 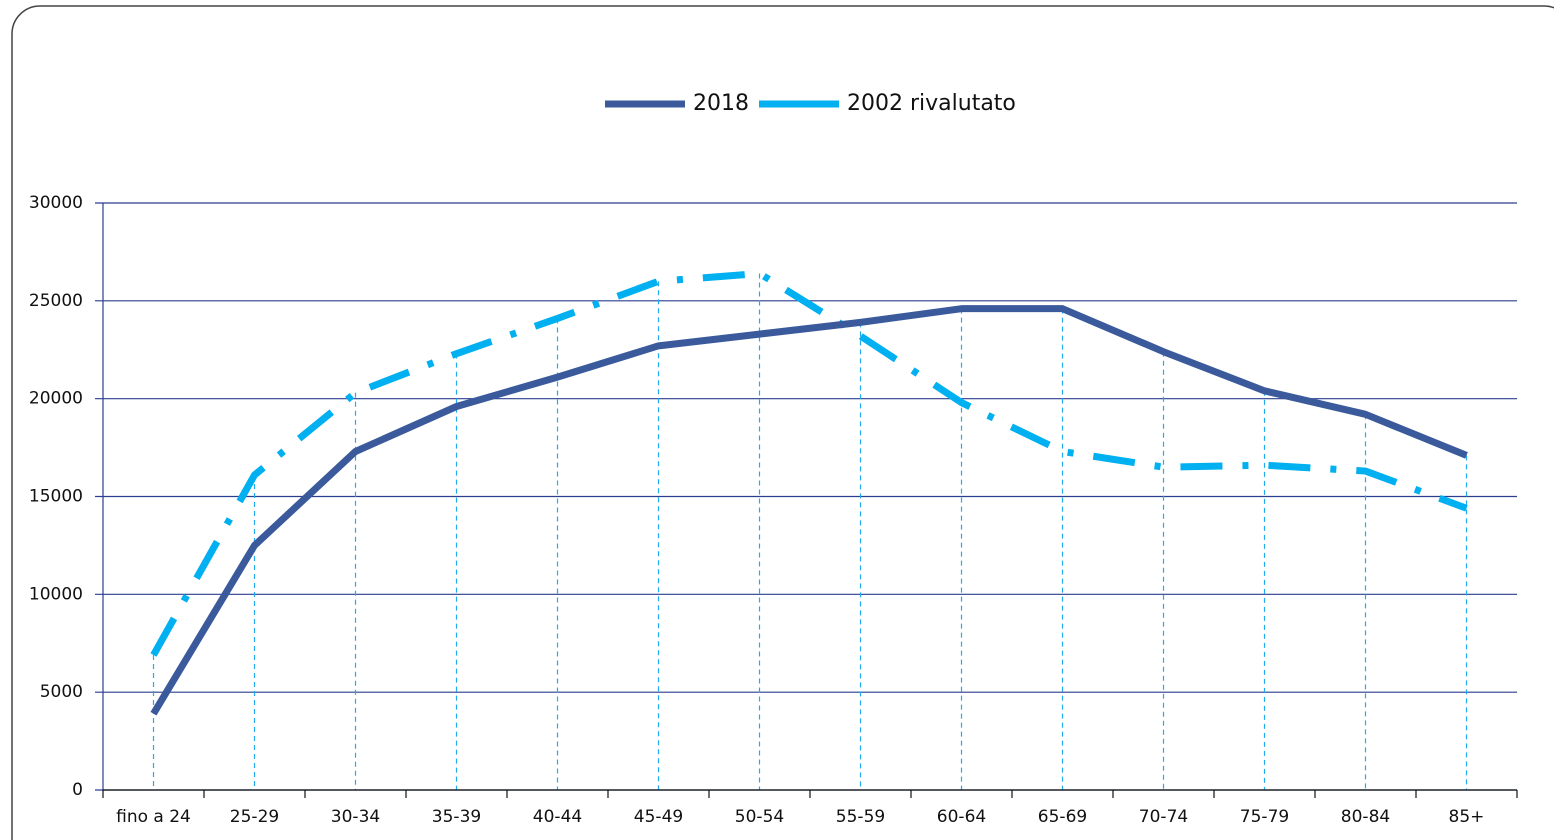 What do you see at coordinates (810, 103) in the screenshot?
I see `legend: 2018 2002 rivalutato` at bounding box center [810, 103].